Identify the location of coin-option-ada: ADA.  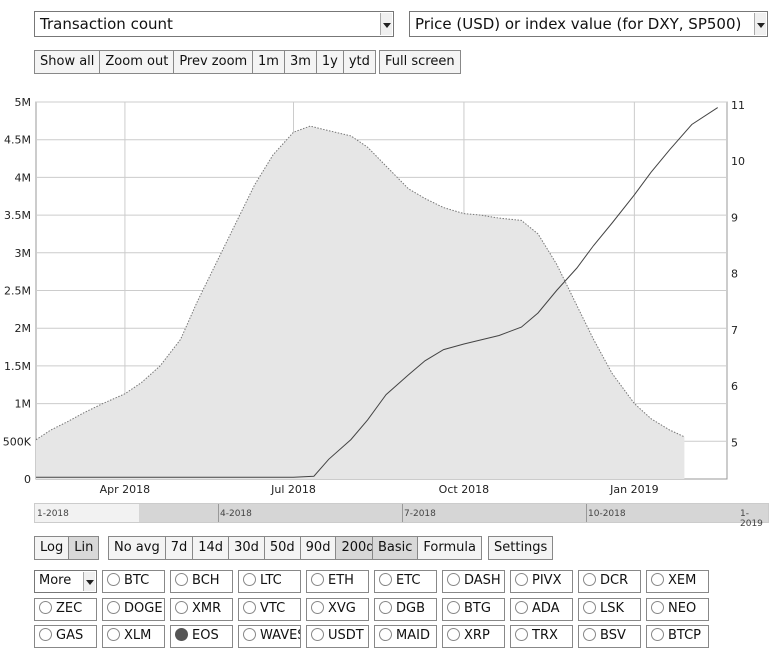
(541, 609).